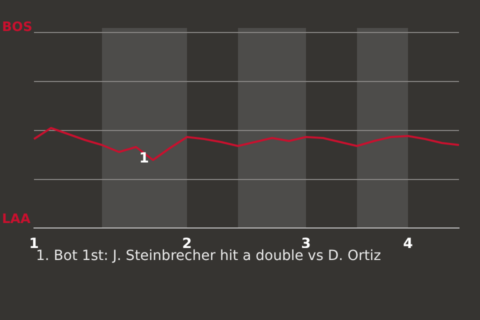 Image resolution: width=480 pixels, height=320 pixels. I want to click on annotation: 1, so click(144, 158).